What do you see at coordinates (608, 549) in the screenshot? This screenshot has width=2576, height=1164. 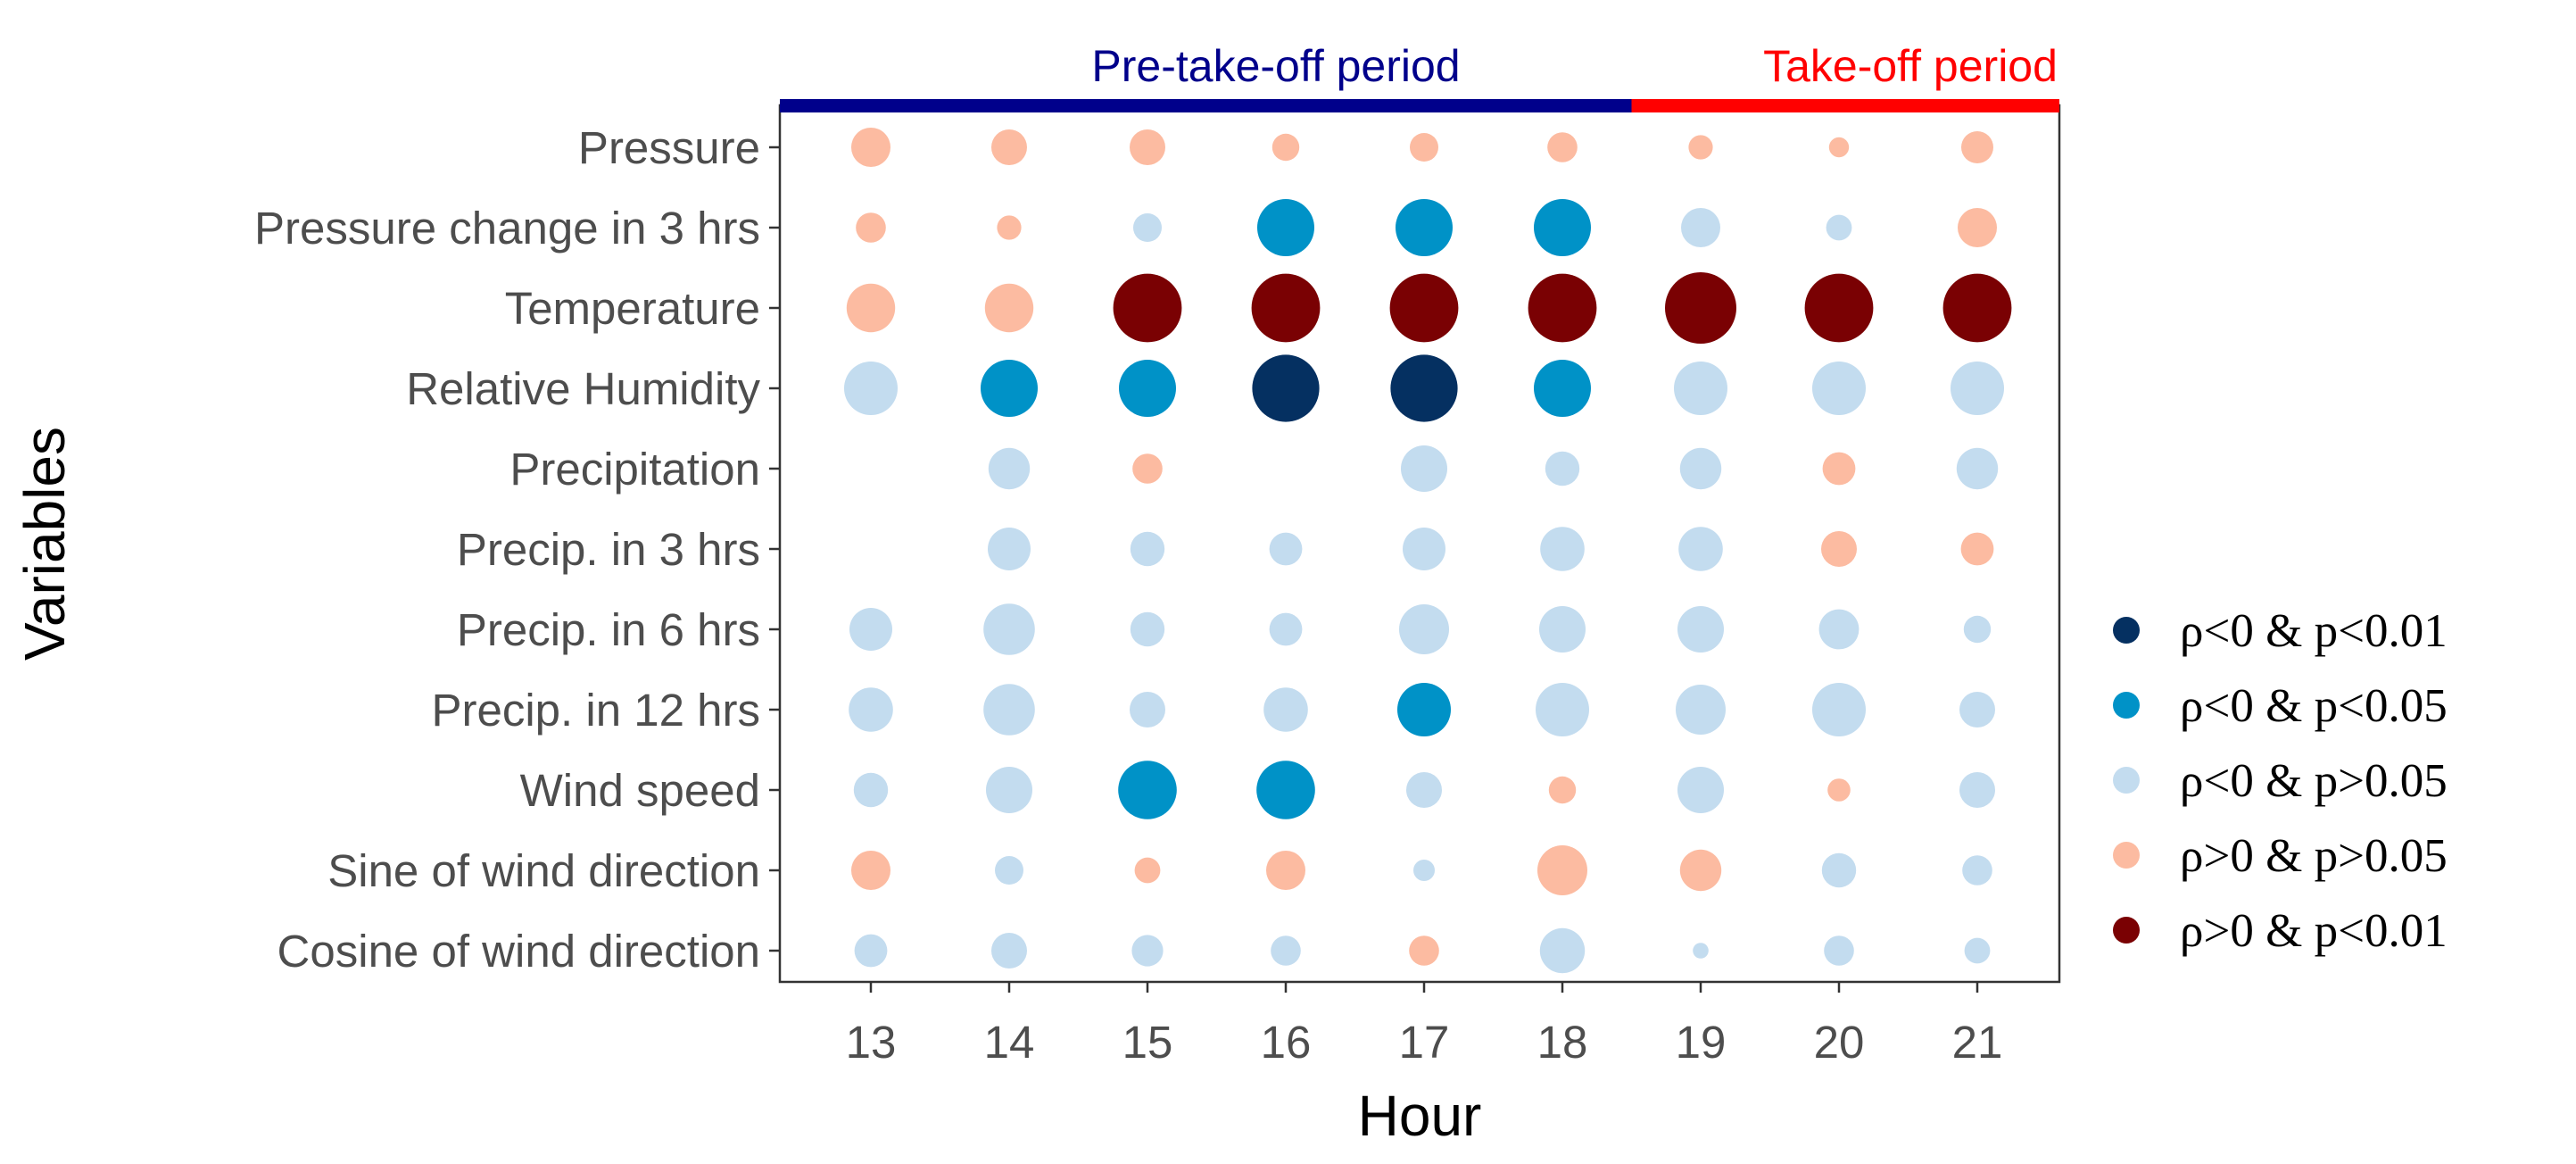 I see `y-tick-label: Precip. in 3 hrs` at bounding box center [608, 549].